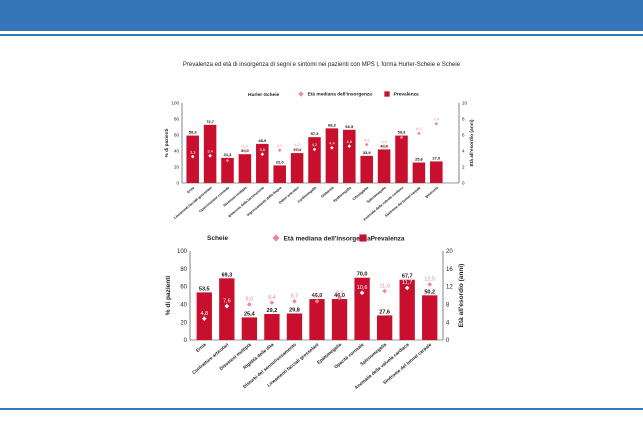 The height and width of the screenshot is (428, 643). Describe the element at coordinates (362, 275) in the screenshot. I see `bar-value-label: 70,0` at that location.